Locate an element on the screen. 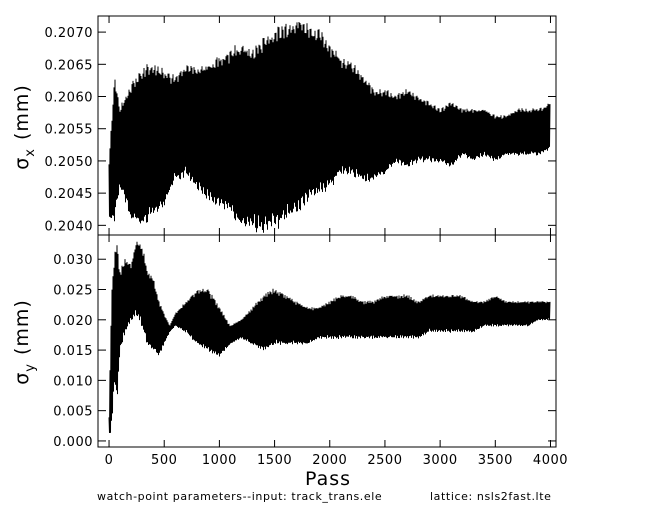  pass-xtick-label: 3000 is located at coordinates (440, 460).